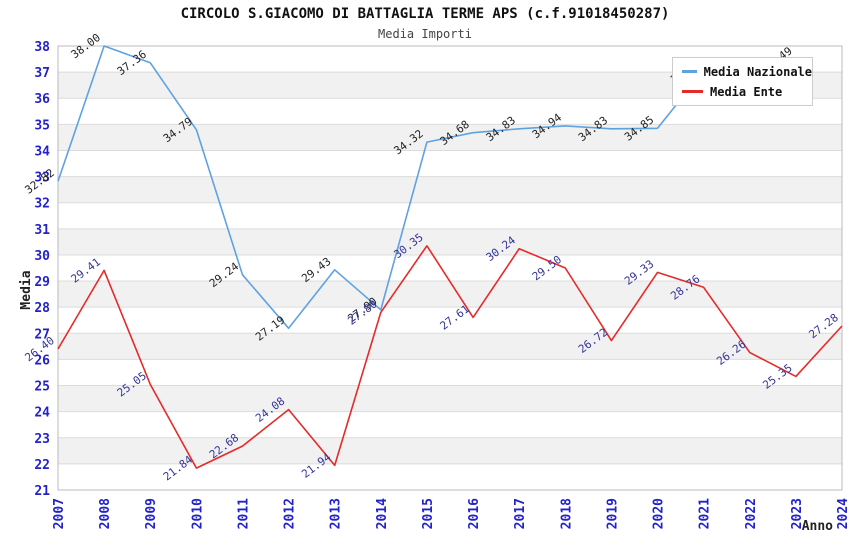  Describe the element at coordinates (425, 34) in the screenshot. I see `chart-subtitle: Media Importi` at that location.